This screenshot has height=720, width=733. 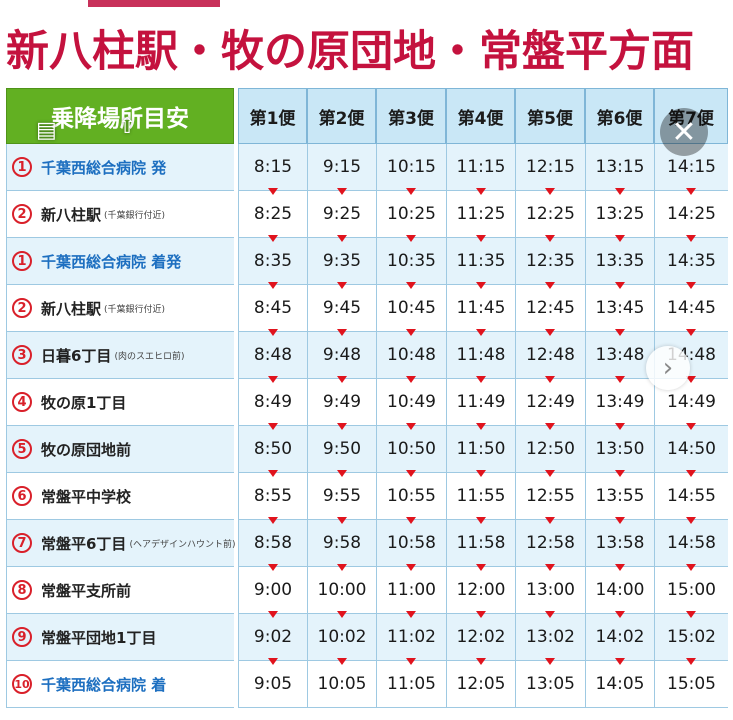 I want to click on time-cell: 11:25, so click(x=480, y=214).